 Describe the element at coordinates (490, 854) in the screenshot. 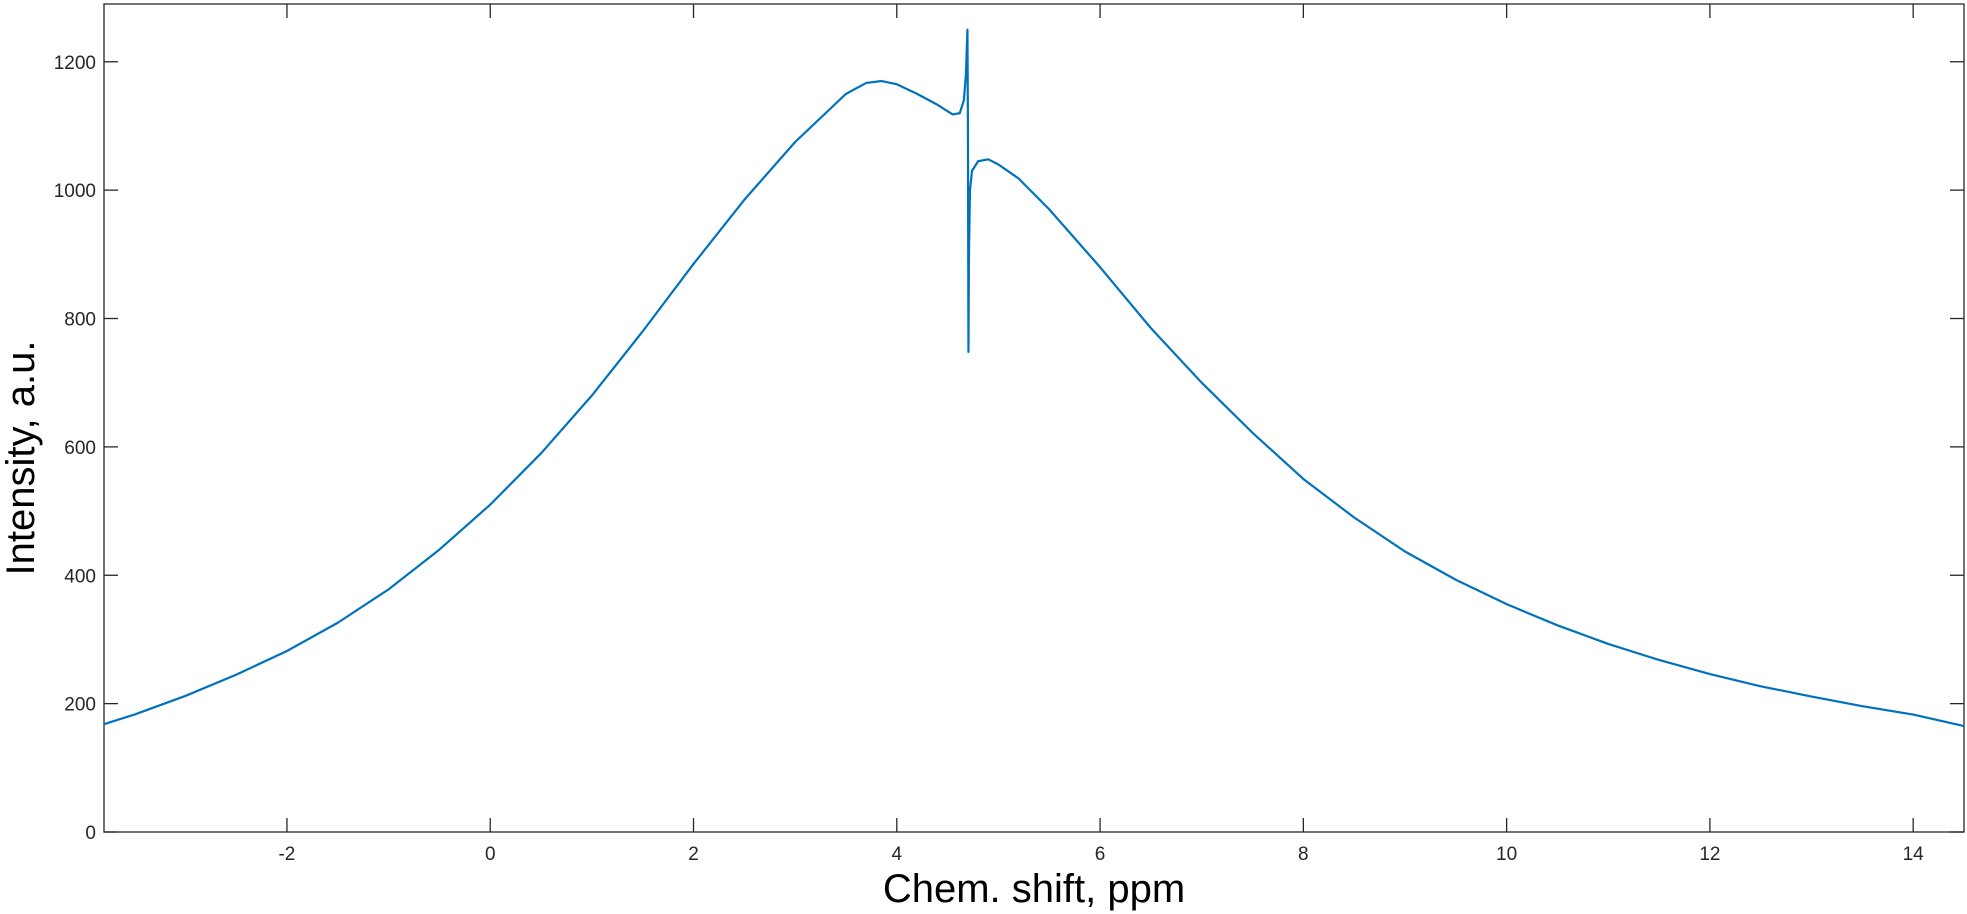

I see `x-tick-label: 0` at that location.